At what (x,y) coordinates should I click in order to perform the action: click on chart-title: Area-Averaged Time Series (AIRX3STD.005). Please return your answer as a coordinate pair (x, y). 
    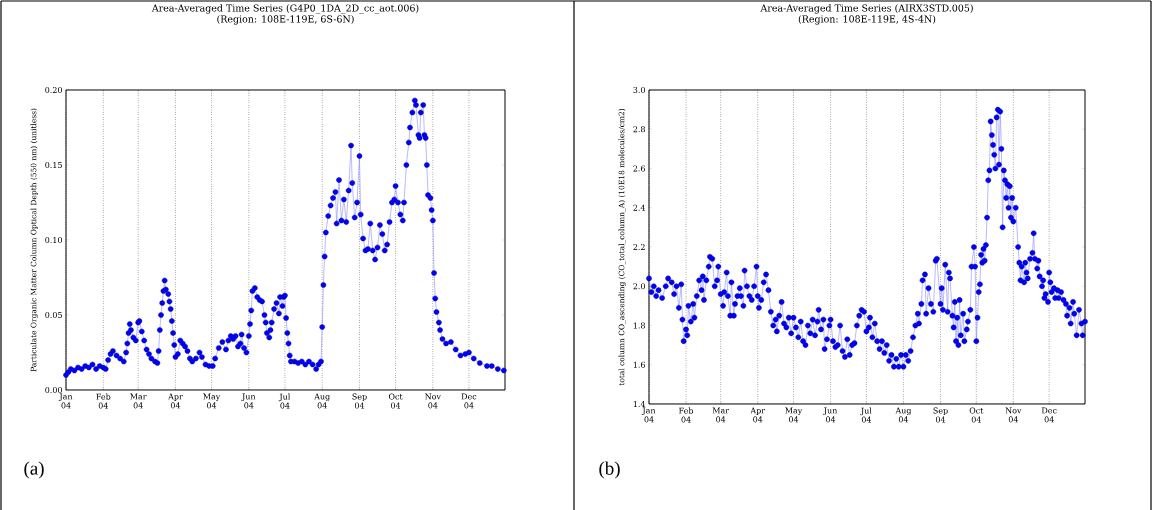
    Looking at the image, I should click on (866, 9).